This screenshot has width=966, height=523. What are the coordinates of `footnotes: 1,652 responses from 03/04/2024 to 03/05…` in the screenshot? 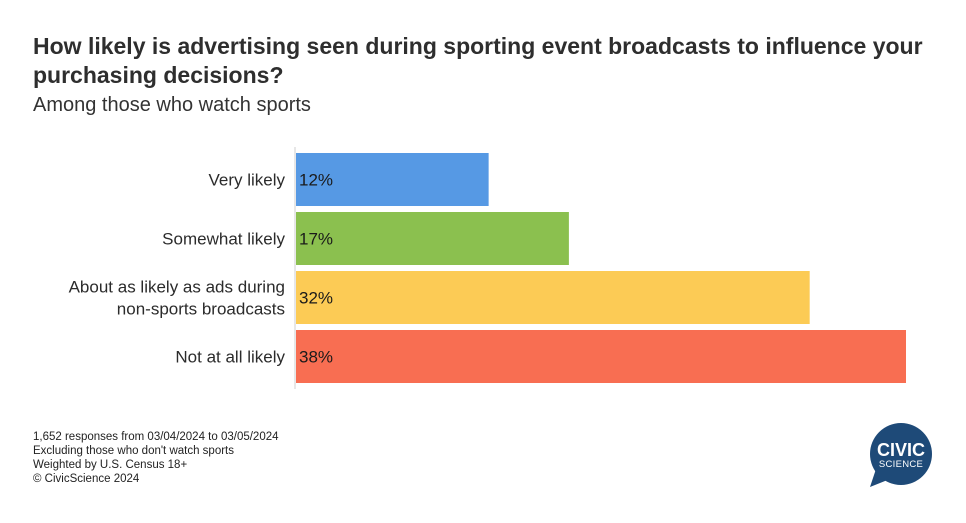 It's located at (156, 458).